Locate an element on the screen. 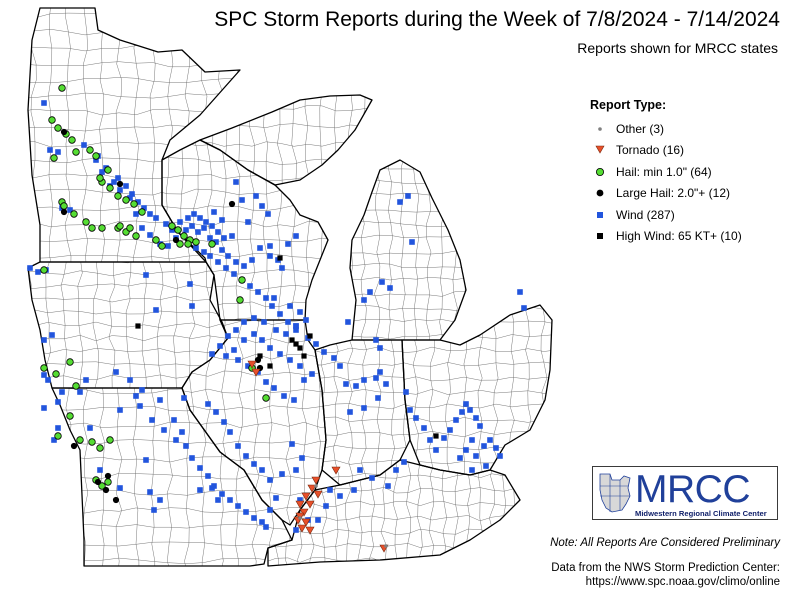  tornado-triangle-icon is located at coordinates (600, 150).